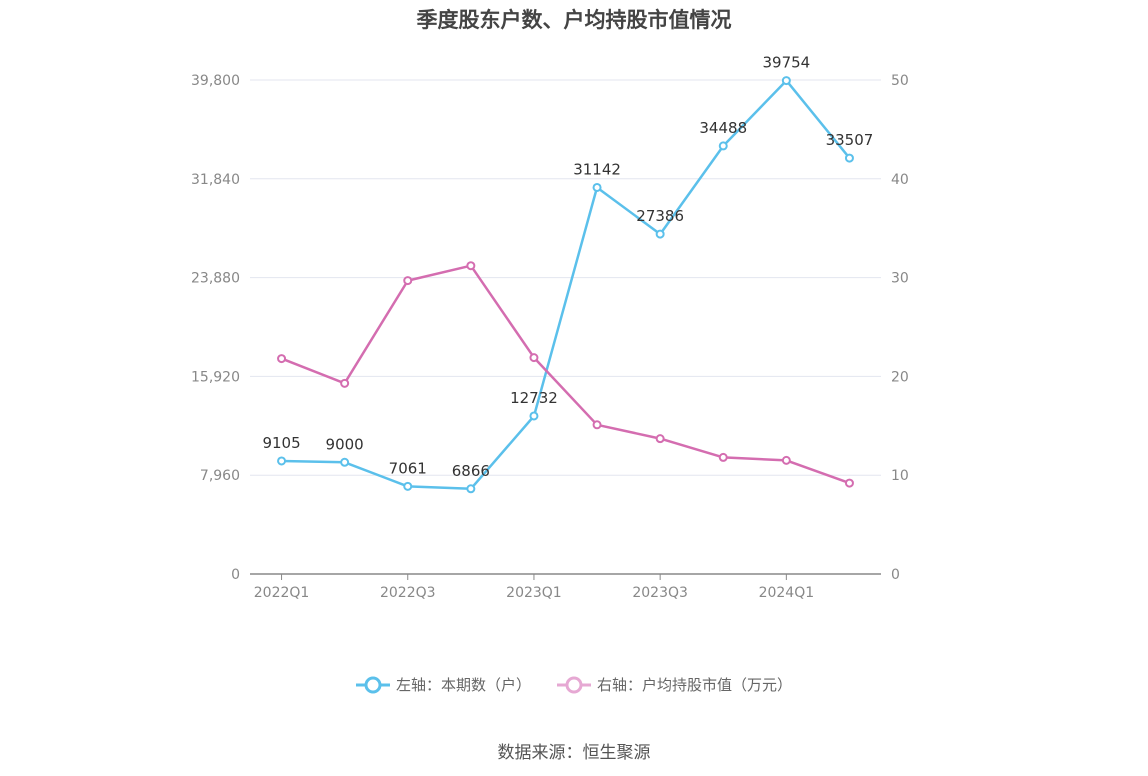 The image size is (1148, 776). What do you see at coordinates (281, 443) in the screenshot?
I see `data-label: 9105` at bounding box center [281, 443].